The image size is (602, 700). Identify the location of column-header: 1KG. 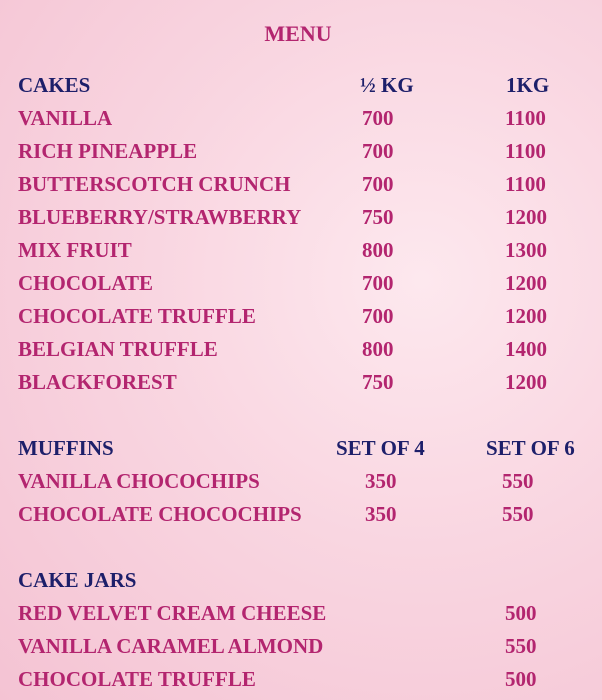
(528, 85).